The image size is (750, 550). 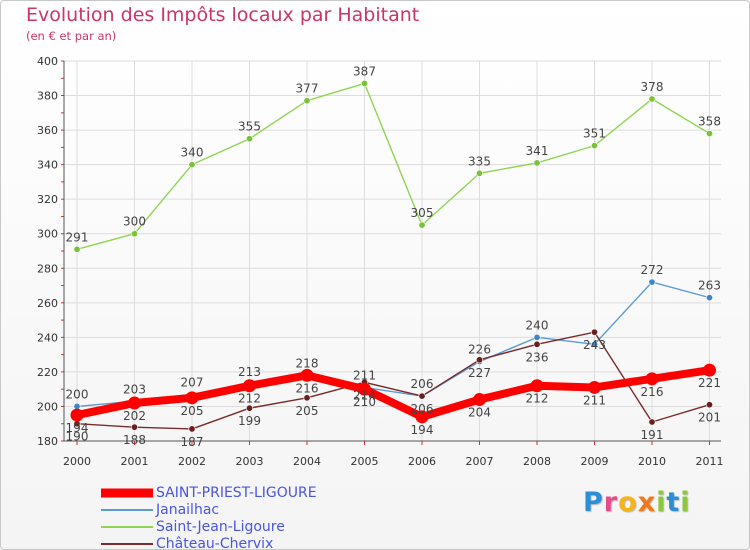 What do you see at coordinates (77, 394) in the screenshot?
I see `data-label-janailhac: 200` at bounding box center [77, 394].